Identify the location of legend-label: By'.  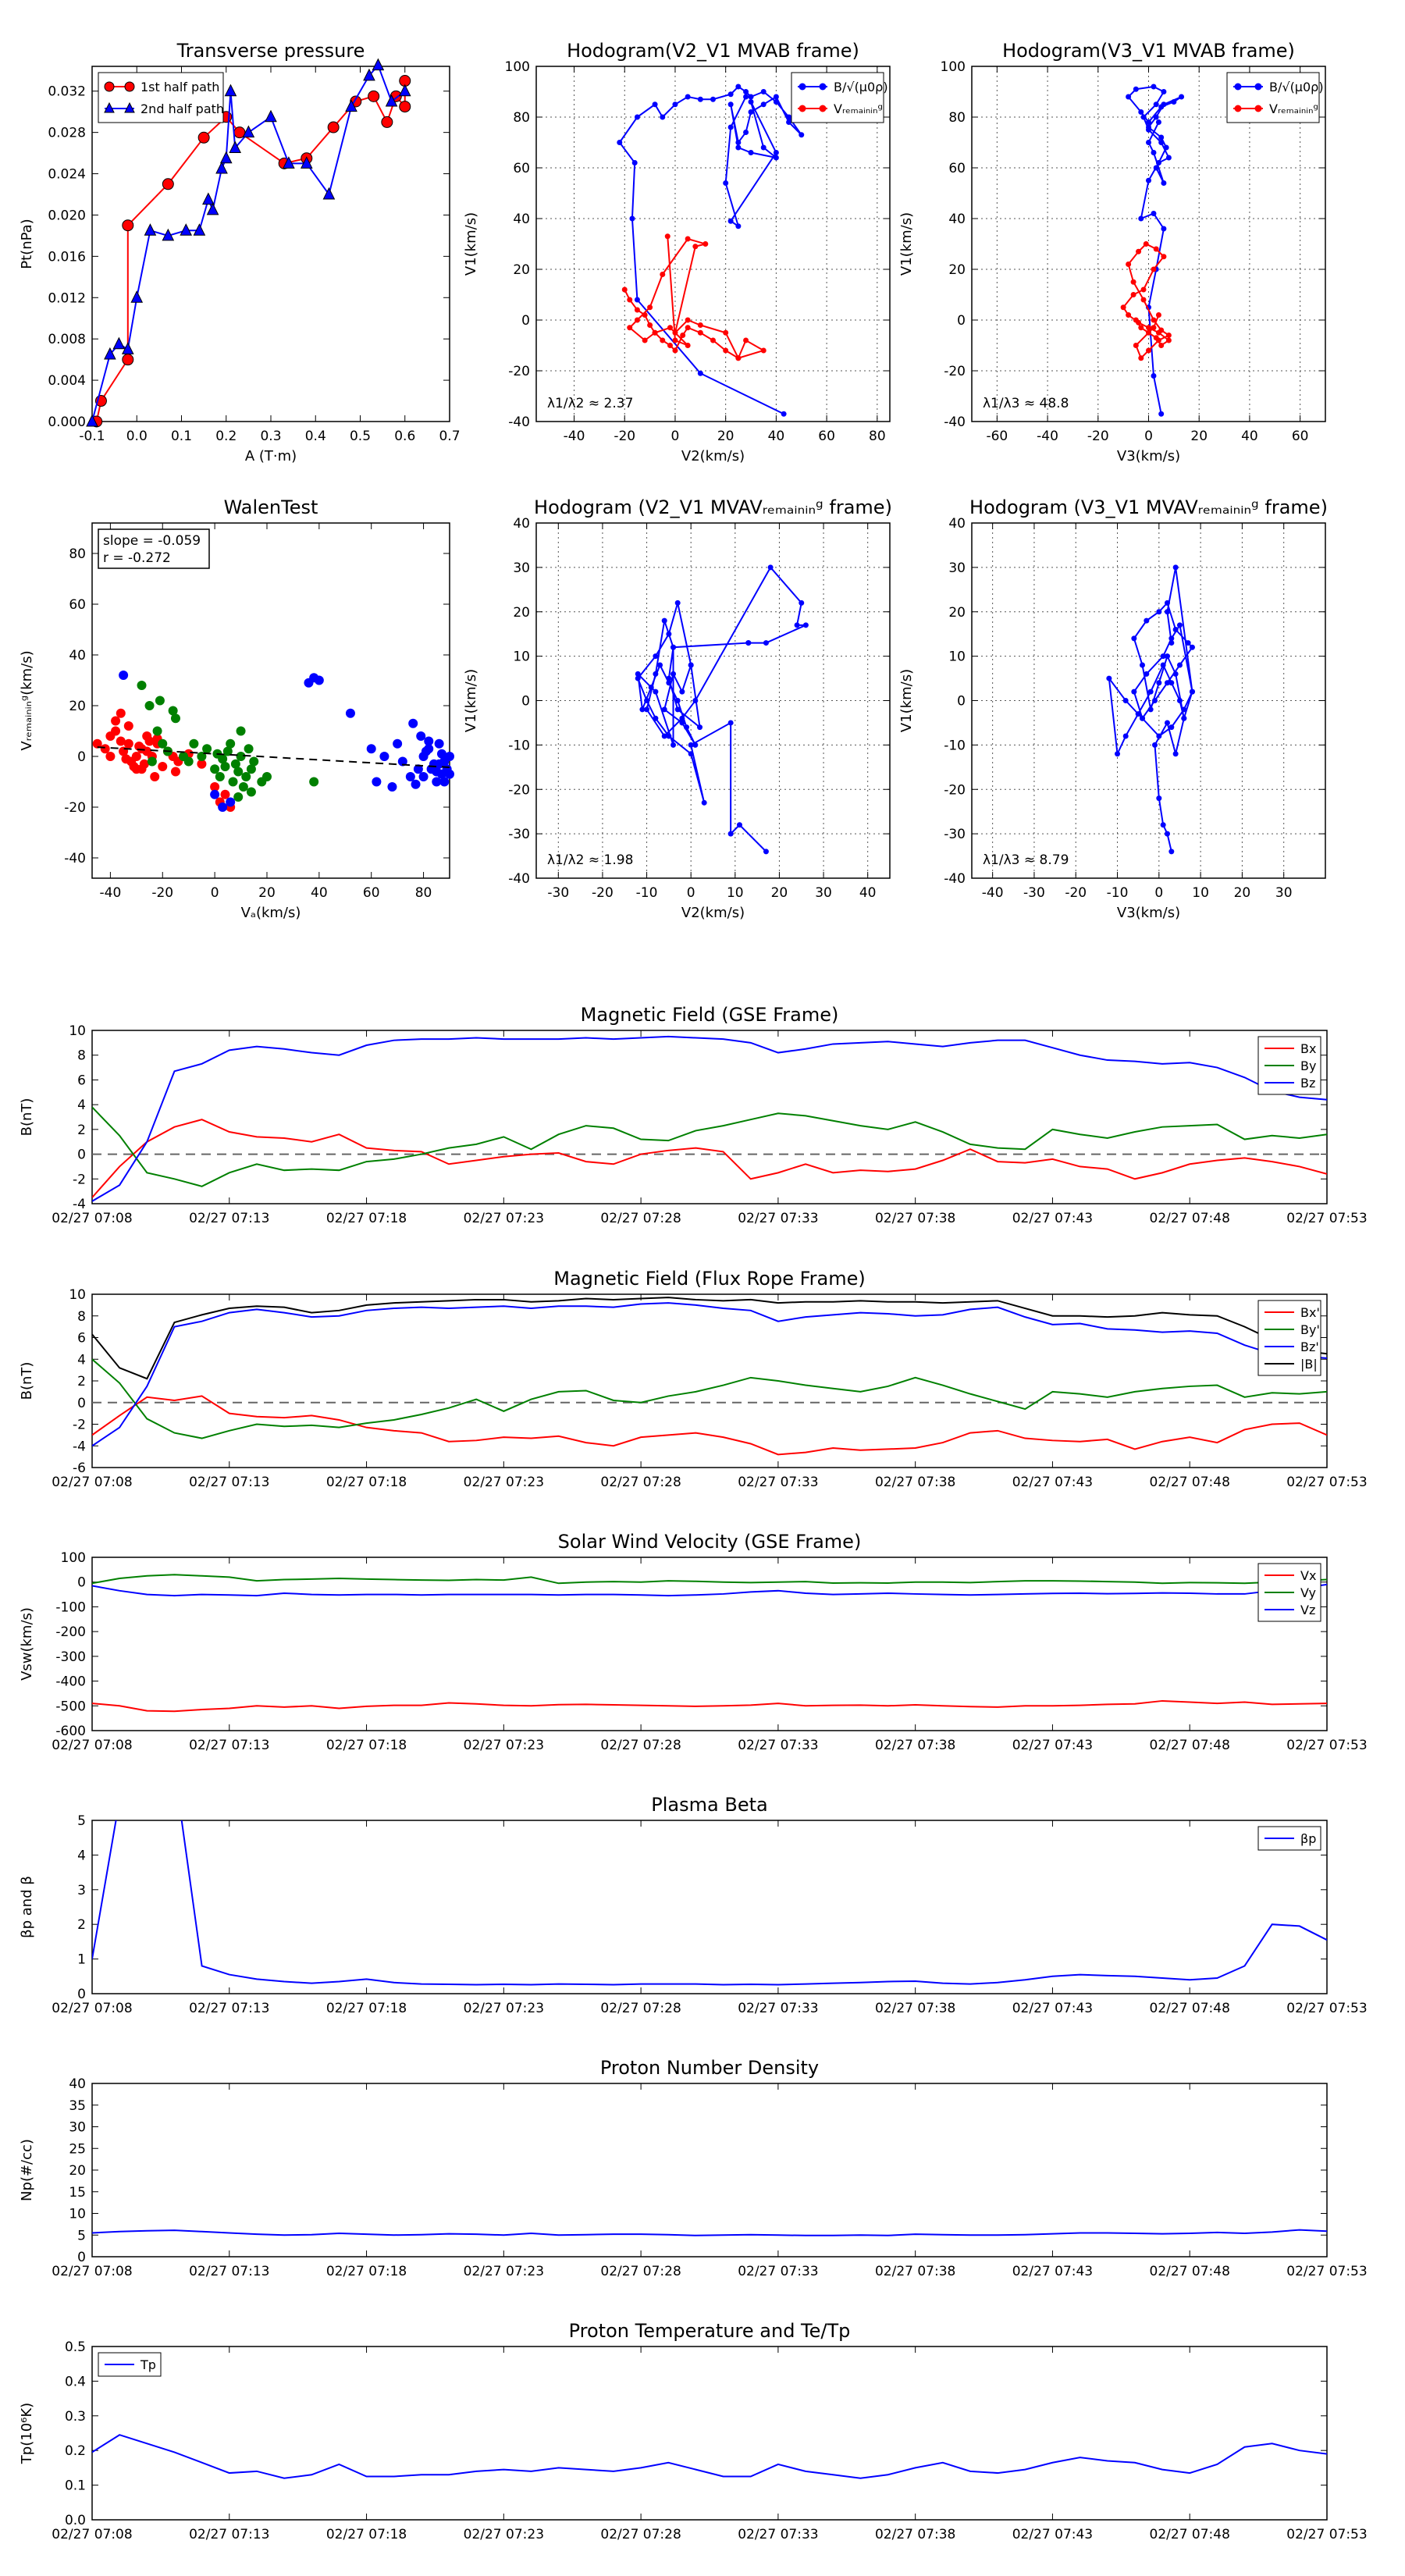
(1310, 1329).